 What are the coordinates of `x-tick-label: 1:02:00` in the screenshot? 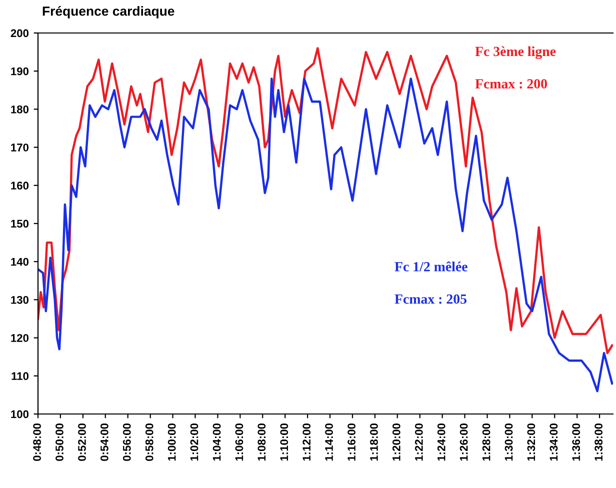 It's located at (194, 442).